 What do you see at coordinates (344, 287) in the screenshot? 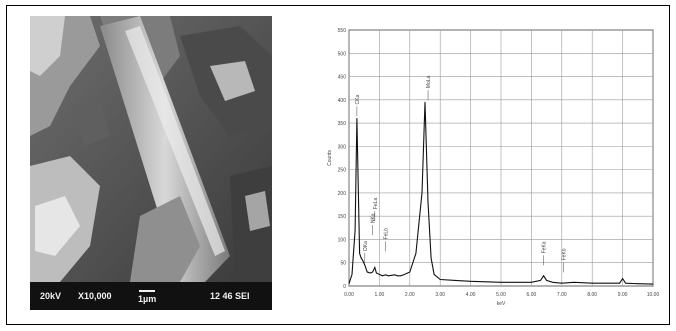
I see `y-tick-label: 0` at bounding box center [344, 287].